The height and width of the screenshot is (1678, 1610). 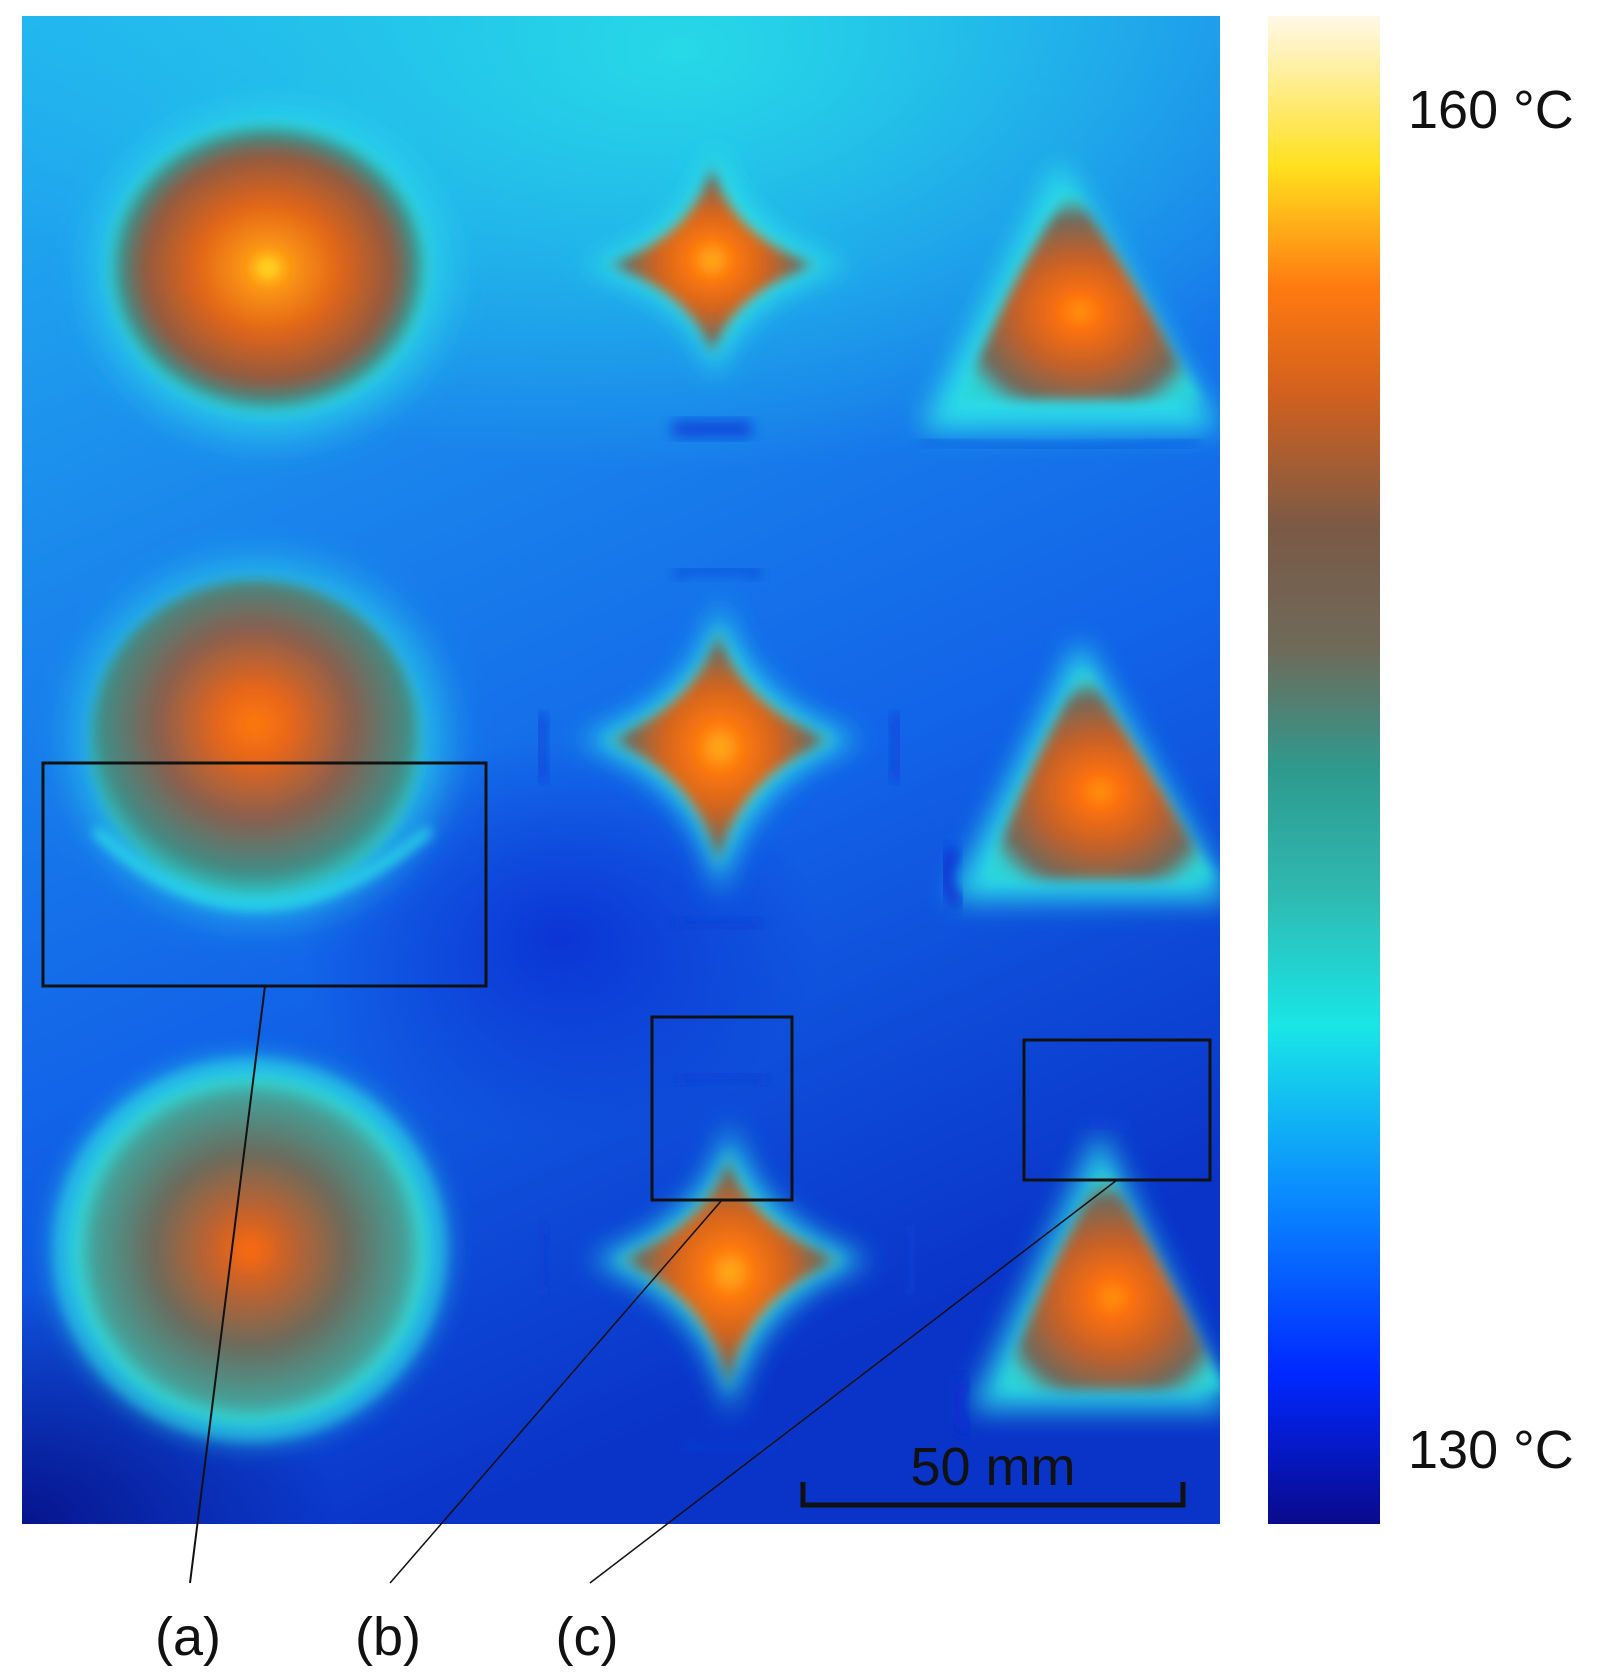 What do you see at coordinates (1491, 1450) in the screenshot?
I see `colorbar-min-label: 130 °C` at bounding box center [1491, 1450].